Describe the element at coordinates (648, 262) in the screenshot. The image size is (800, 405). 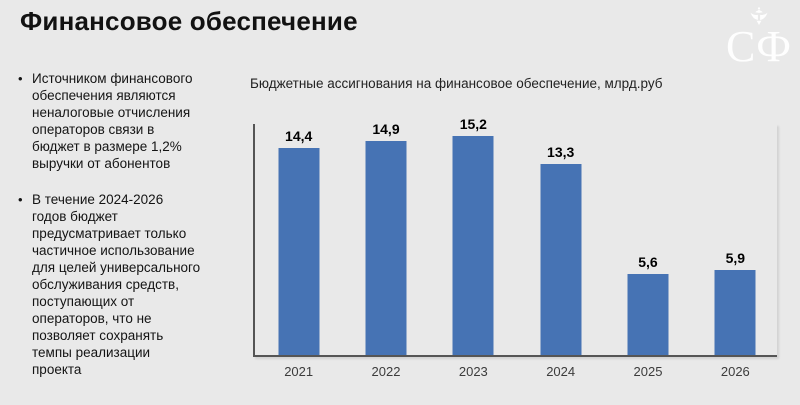
I see `bar-value-label: 5,6` at that location.